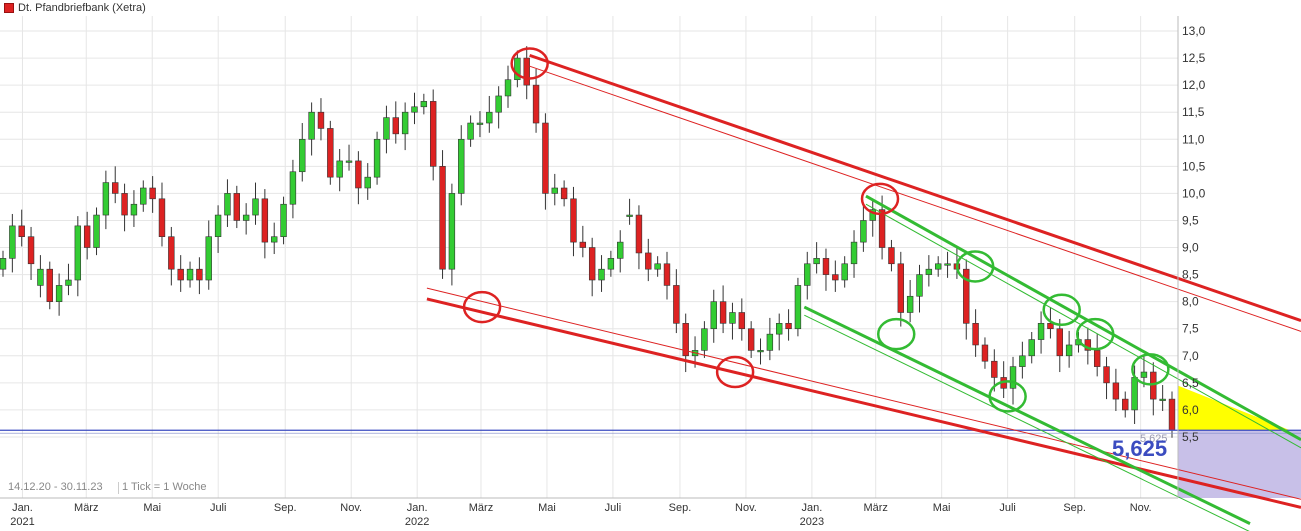  I want to click on y-tick-label: 10,0, so click(1194, 193).